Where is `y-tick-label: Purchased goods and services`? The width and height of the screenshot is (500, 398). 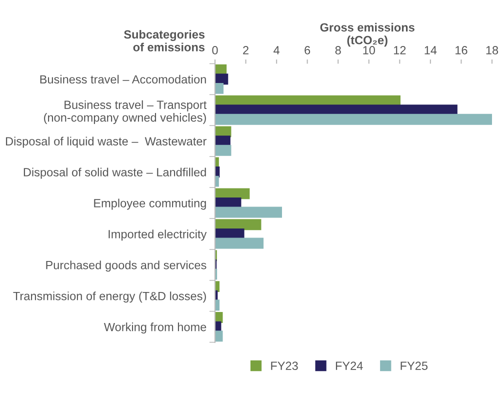 y-tick-label: Purchased goods and services is located at coordinates (126, 266).